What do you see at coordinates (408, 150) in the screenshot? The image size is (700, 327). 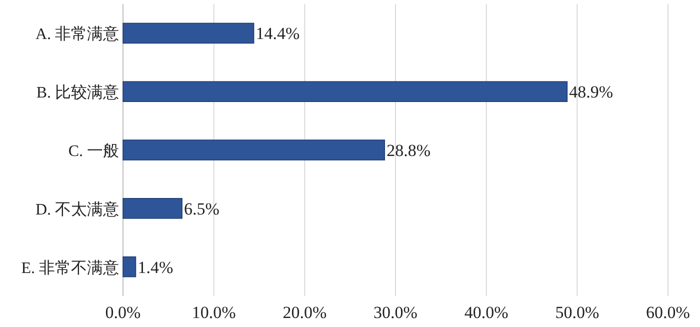 I see `data-label: 28.8%` at bounding box center [408, 150].